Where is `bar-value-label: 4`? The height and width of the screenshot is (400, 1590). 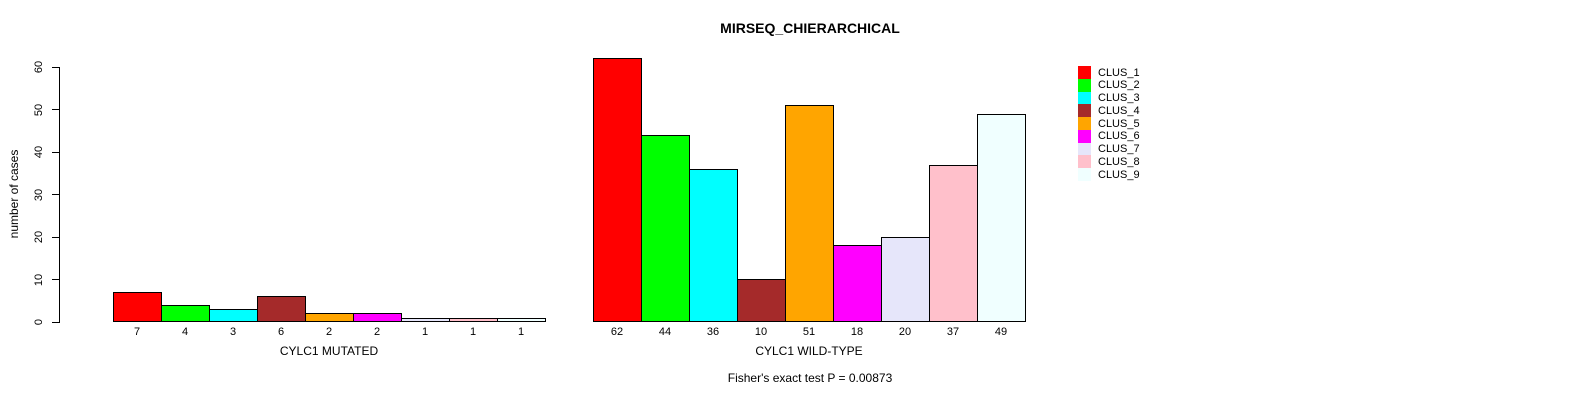
bar-value-label: 4 is located at coordinates (185, 332).